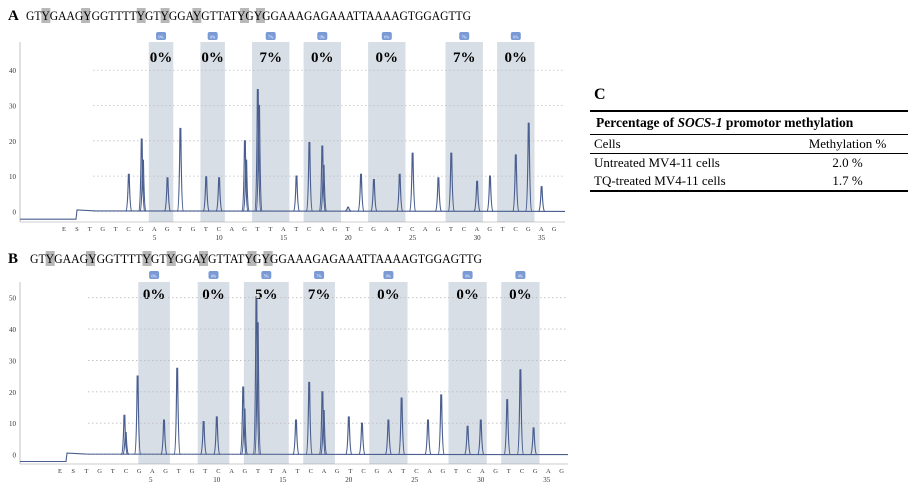 The height and width of the screenshot is (493, 919). Describe the element at coordinates (13, 107) in the screenshot. I see `y-tick-label: 30` at that location.